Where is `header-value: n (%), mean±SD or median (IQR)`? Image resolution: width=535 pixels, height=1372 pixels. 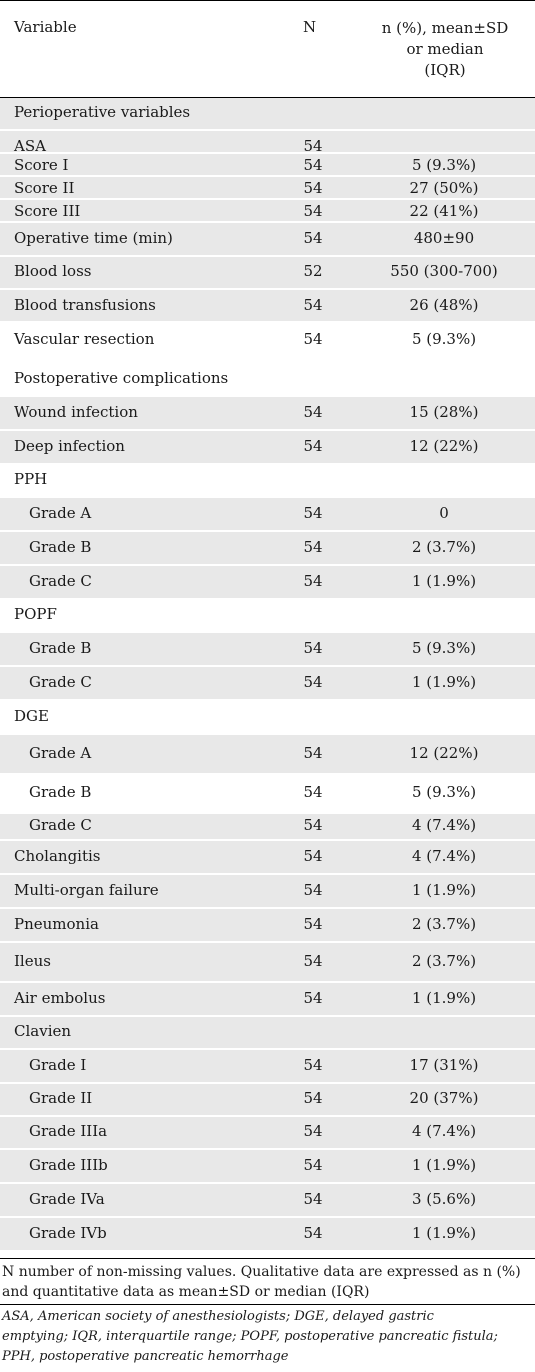
header-value: n (%), mean±SD or median (IQR) is located at coordinates (445, 49).